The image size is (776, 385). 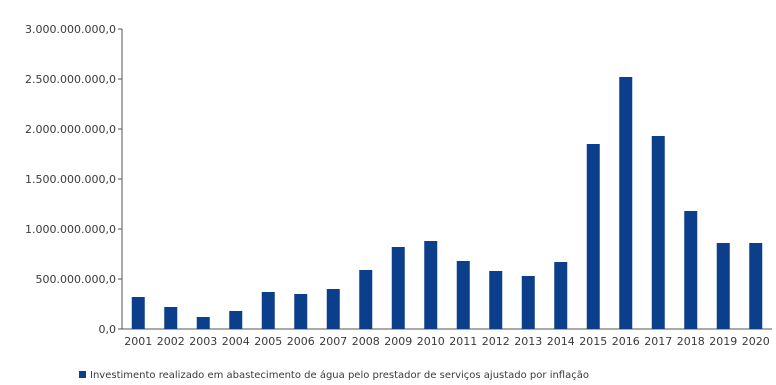 I want to click on x-tick-label: 2010, so click(x=431, y=341).